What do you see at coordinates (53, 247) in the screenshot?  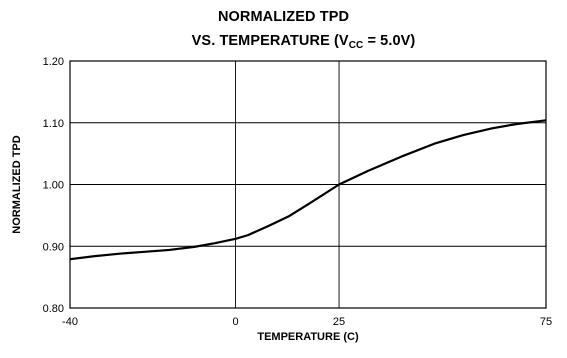 I see `y-tick-label: 0.90` at bounding box center [53, 247].